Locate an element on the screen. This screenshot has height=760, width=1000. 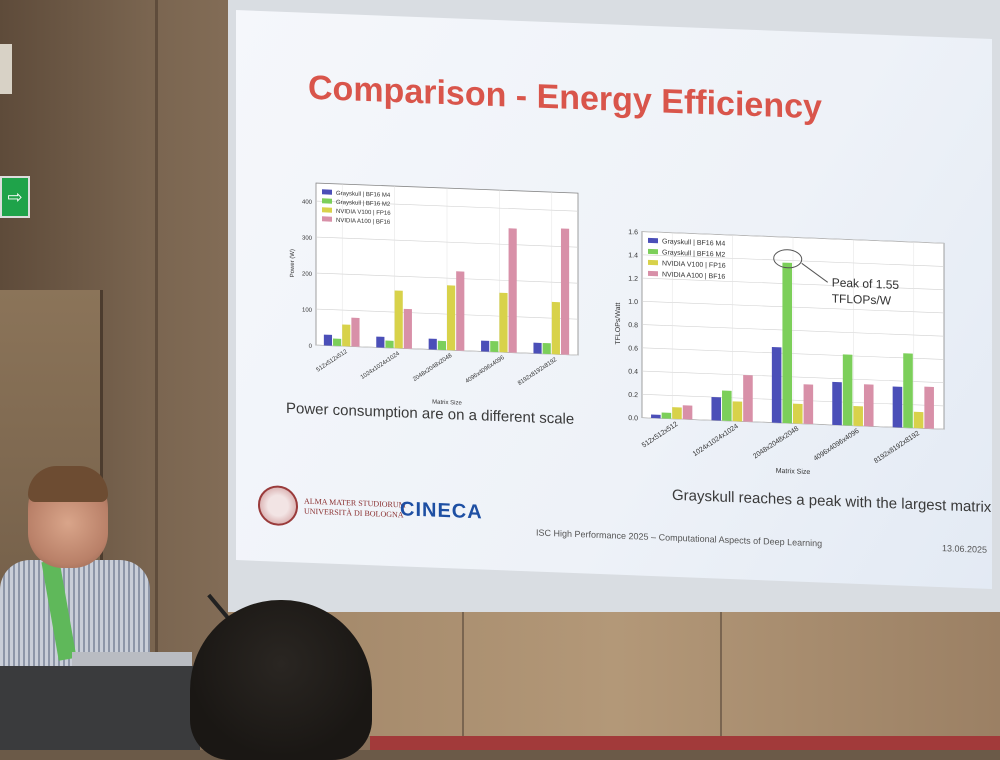
x-tick-label: 2048x2048x2048 is located at coordinates (433, 368).